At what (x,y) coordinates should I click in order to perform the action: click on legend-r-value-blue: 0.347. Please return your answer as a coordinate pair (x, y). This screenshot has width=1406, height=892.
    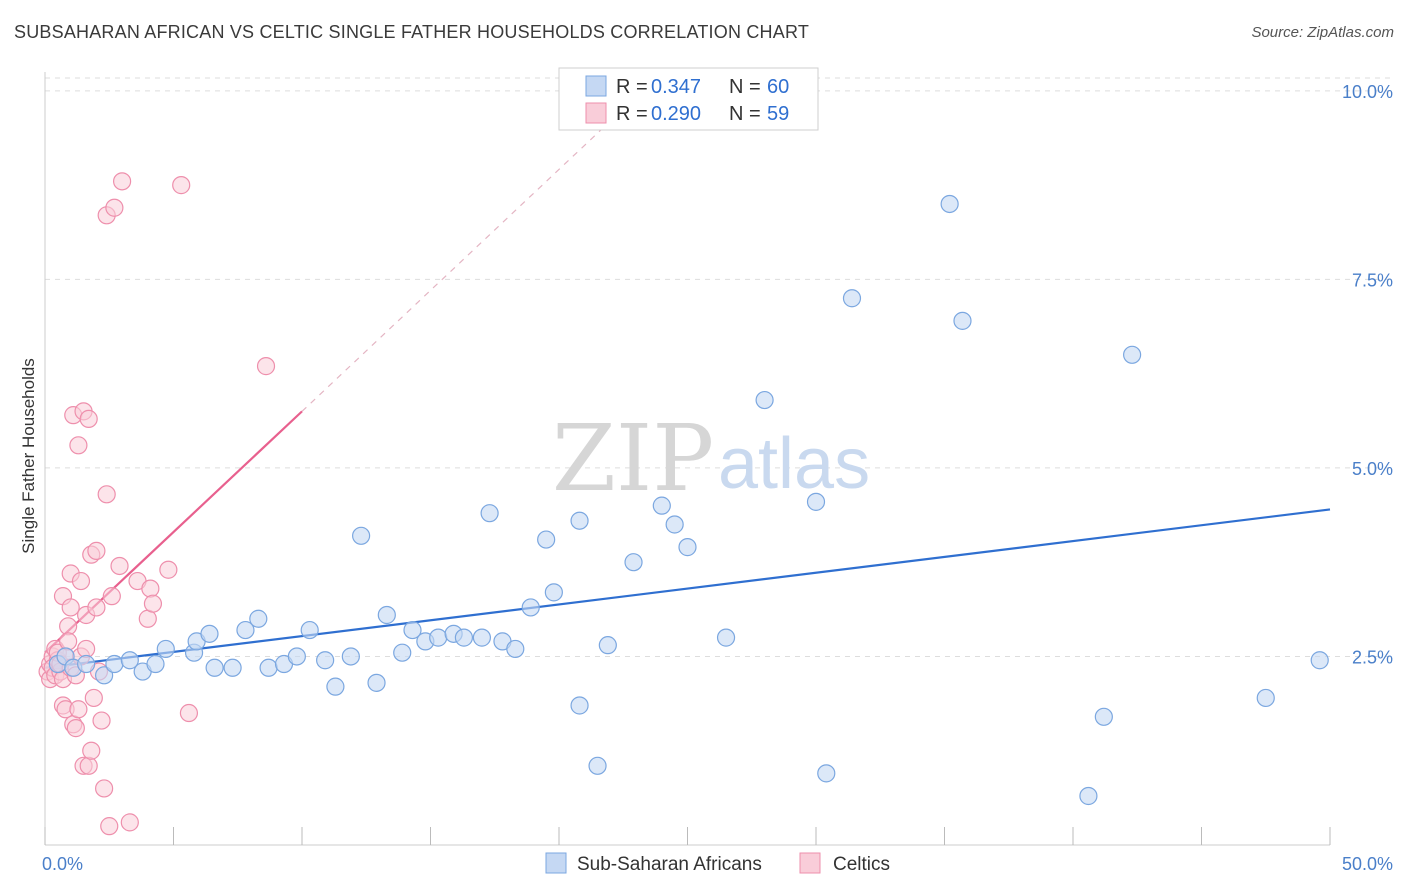
    Looking at the image, I should click on (676, 87).